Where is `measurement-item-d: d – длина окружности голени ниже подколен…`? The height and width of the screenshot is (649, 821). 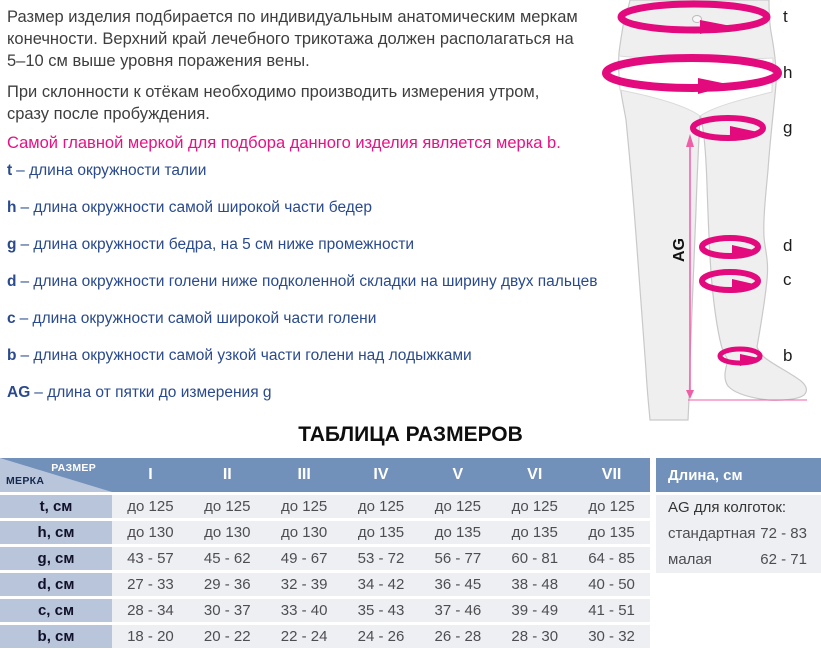
measurement-item-d: d – длина окружности голени ниже подколен… is located at coordinates (319, 282).